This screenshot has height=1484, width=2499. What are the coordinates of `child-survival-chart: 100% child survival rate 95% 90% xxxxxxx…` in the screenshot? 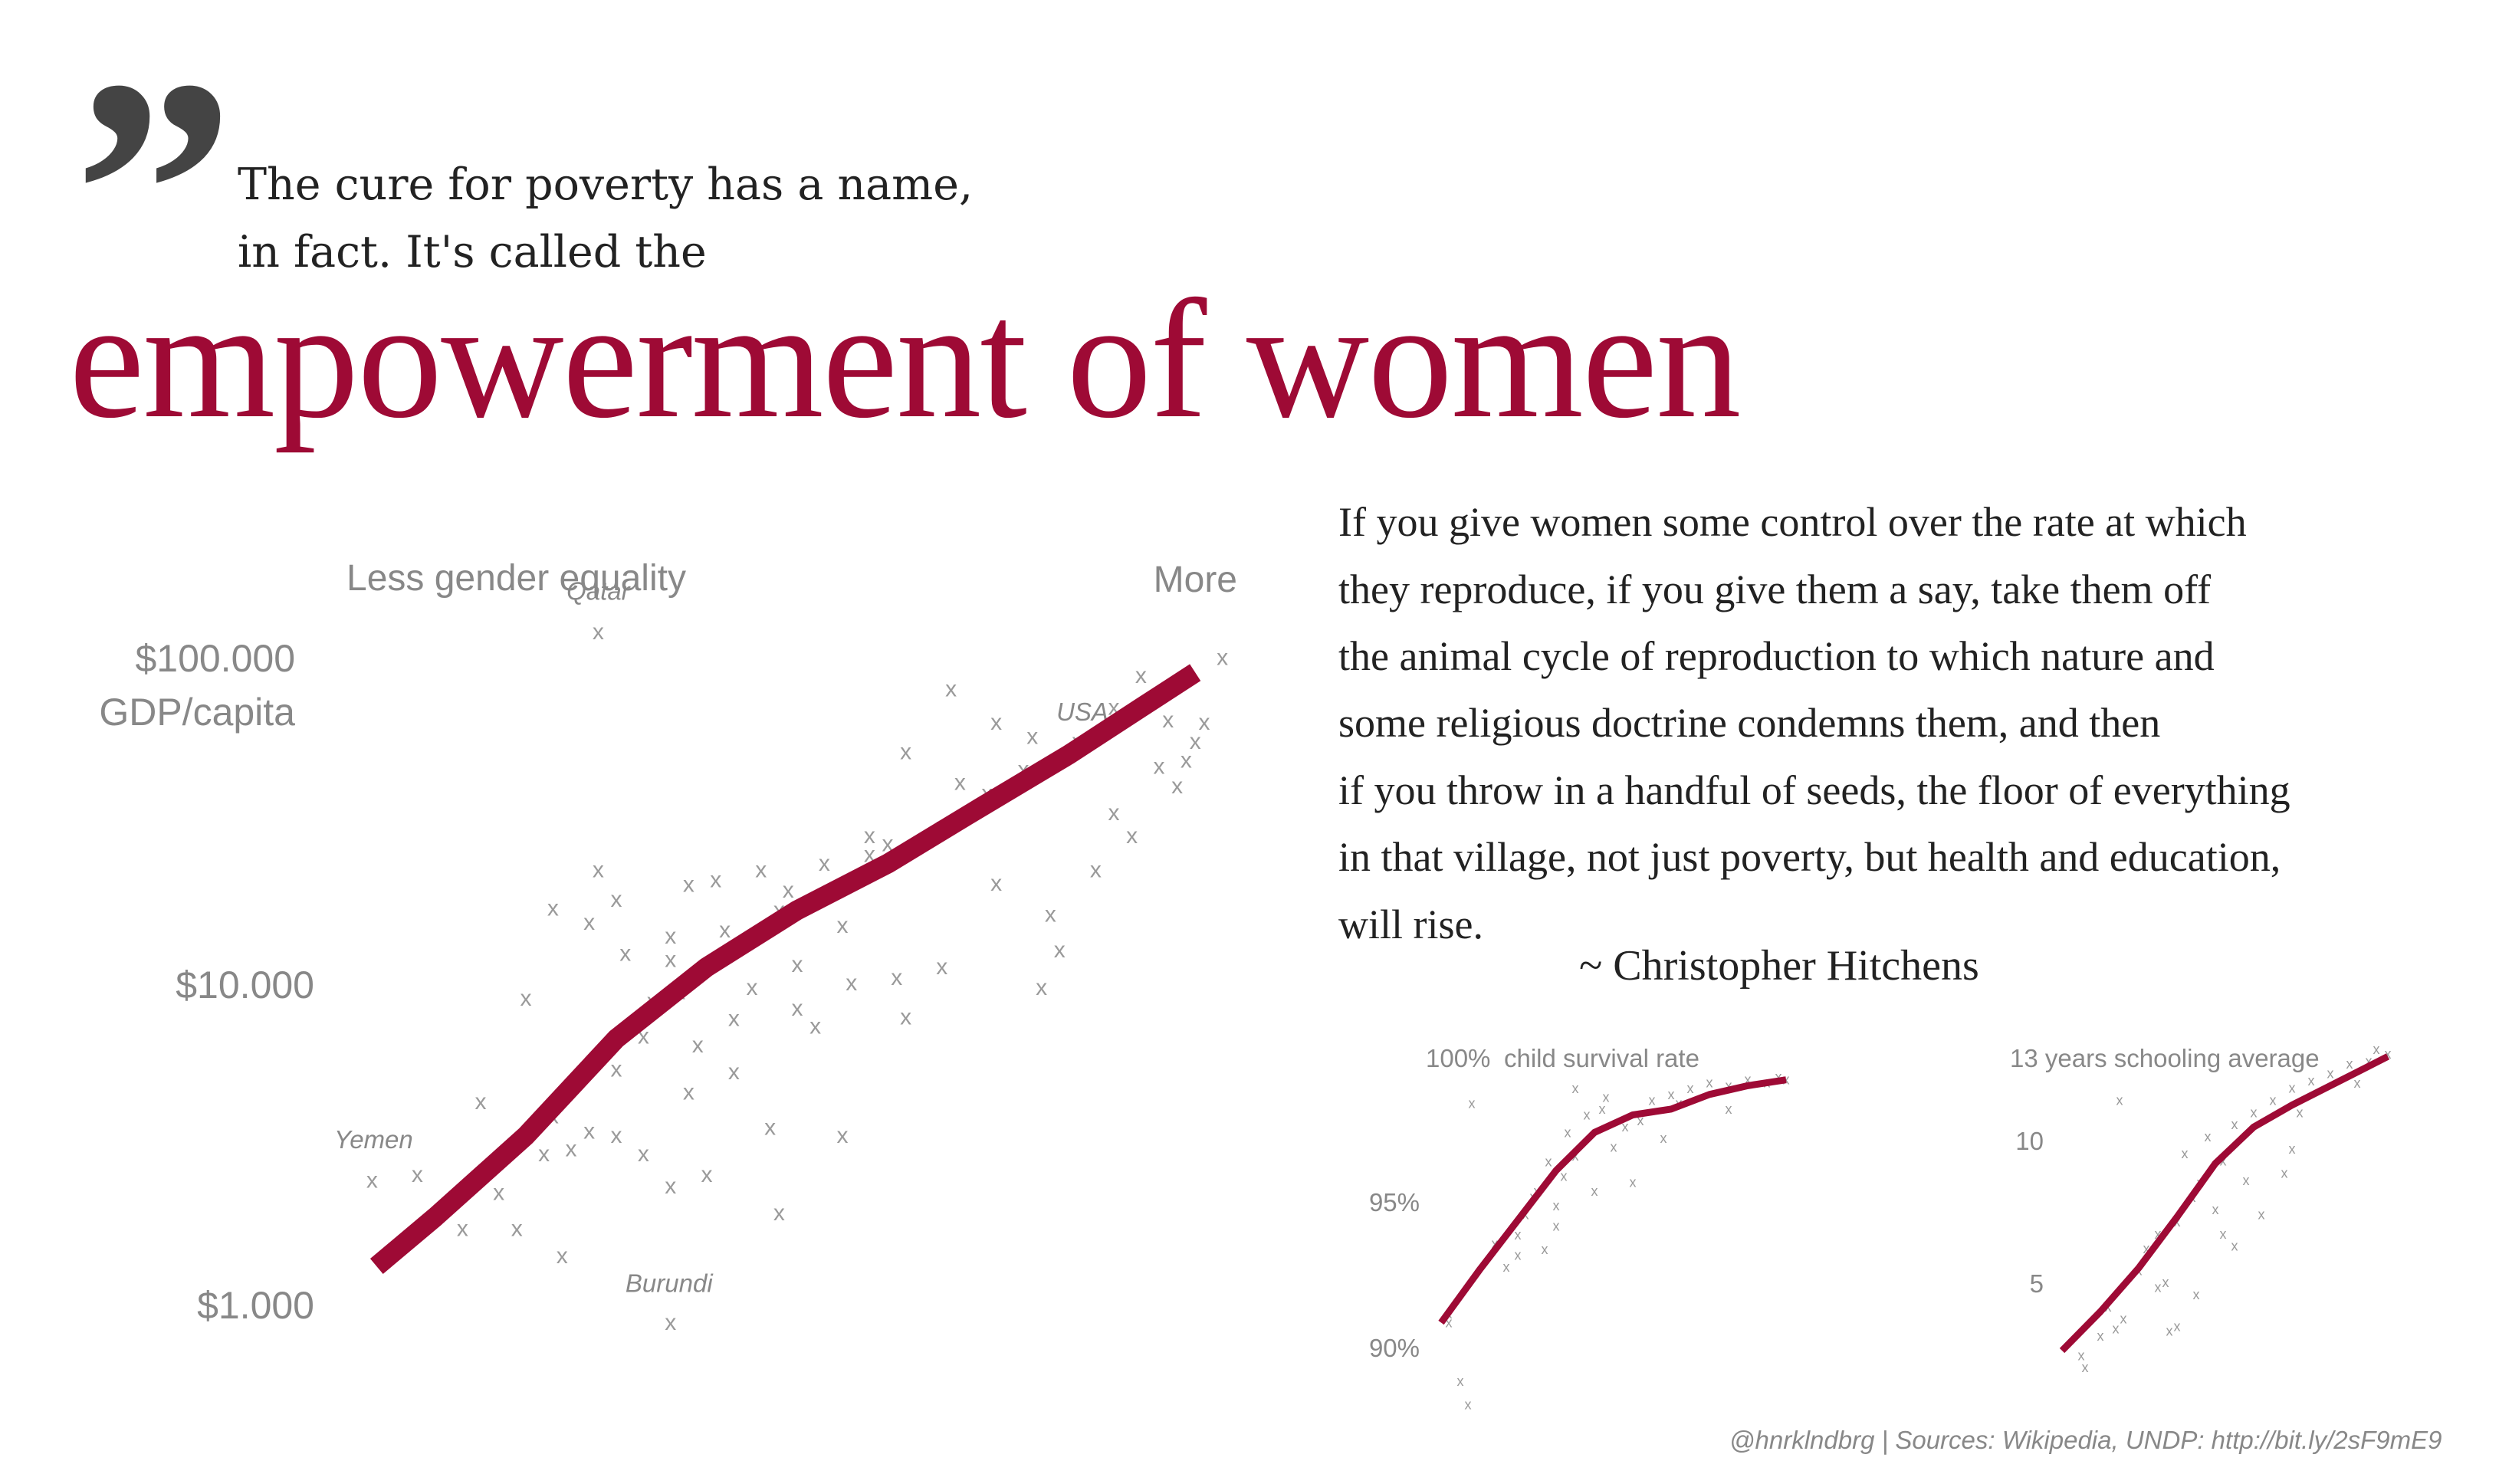 It's located at (1579, 1228).